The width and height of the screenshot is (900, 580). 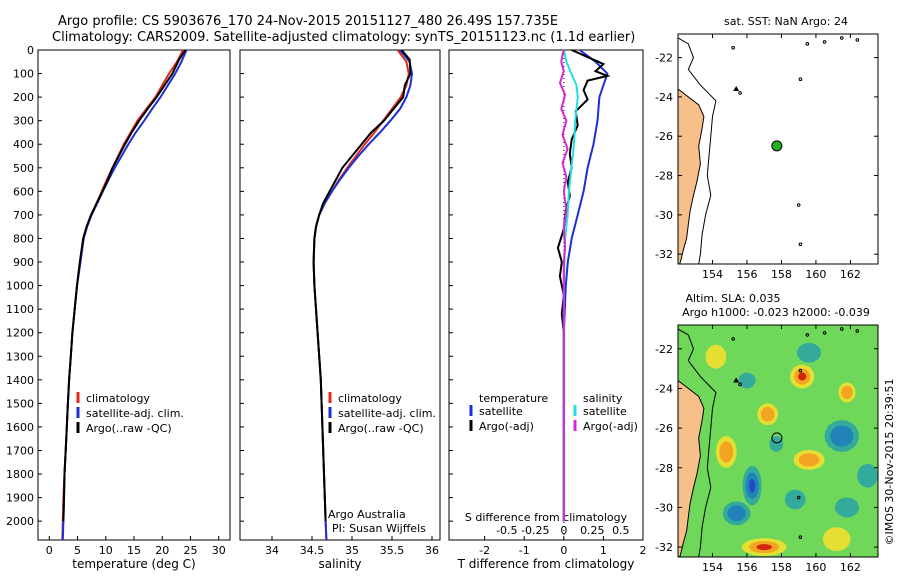 What do you see at coordinates (603, 398) in the screenshot?
I see `legend-s-title: salinity` at bounding box center [603, 398].